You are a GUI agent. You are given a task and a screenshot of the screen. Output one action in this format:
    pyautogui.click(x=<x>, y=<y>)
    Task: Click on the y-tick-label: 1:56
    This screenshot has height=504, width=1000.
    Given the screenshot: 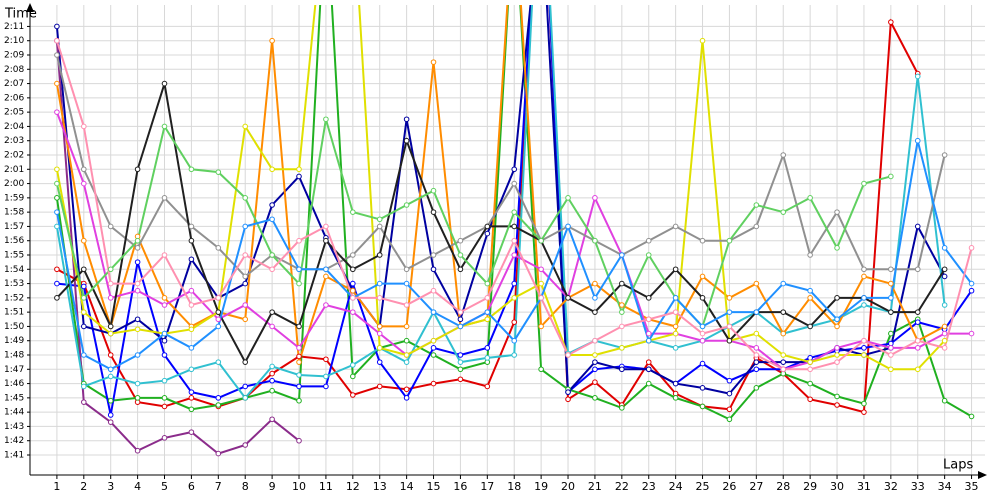 What is the action you would take?
    pyautogui.click(x=14, y=241)
    